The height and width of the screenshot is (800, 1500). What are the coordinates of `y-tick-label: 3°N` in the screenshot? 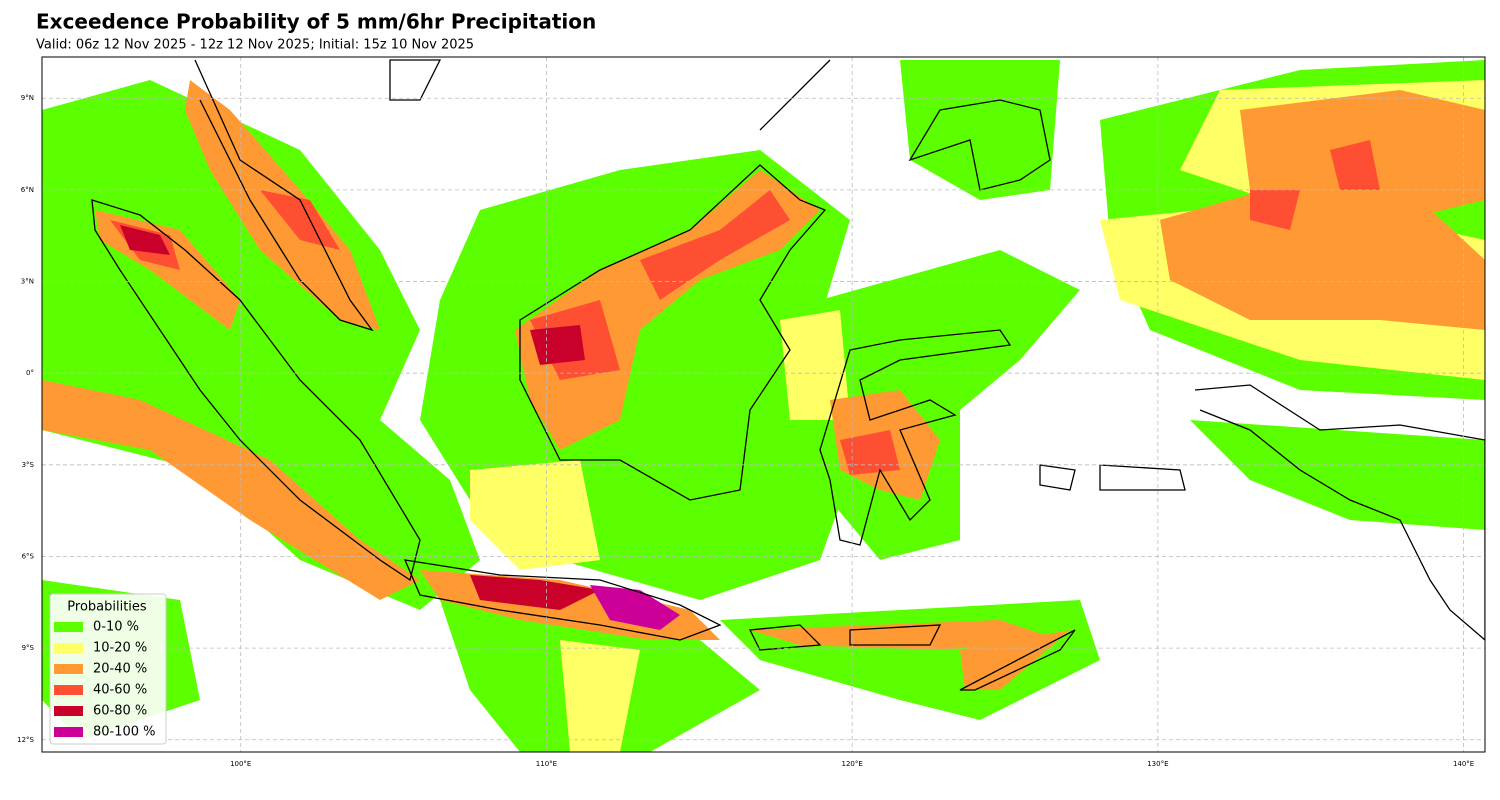 It's located at (27, 282).